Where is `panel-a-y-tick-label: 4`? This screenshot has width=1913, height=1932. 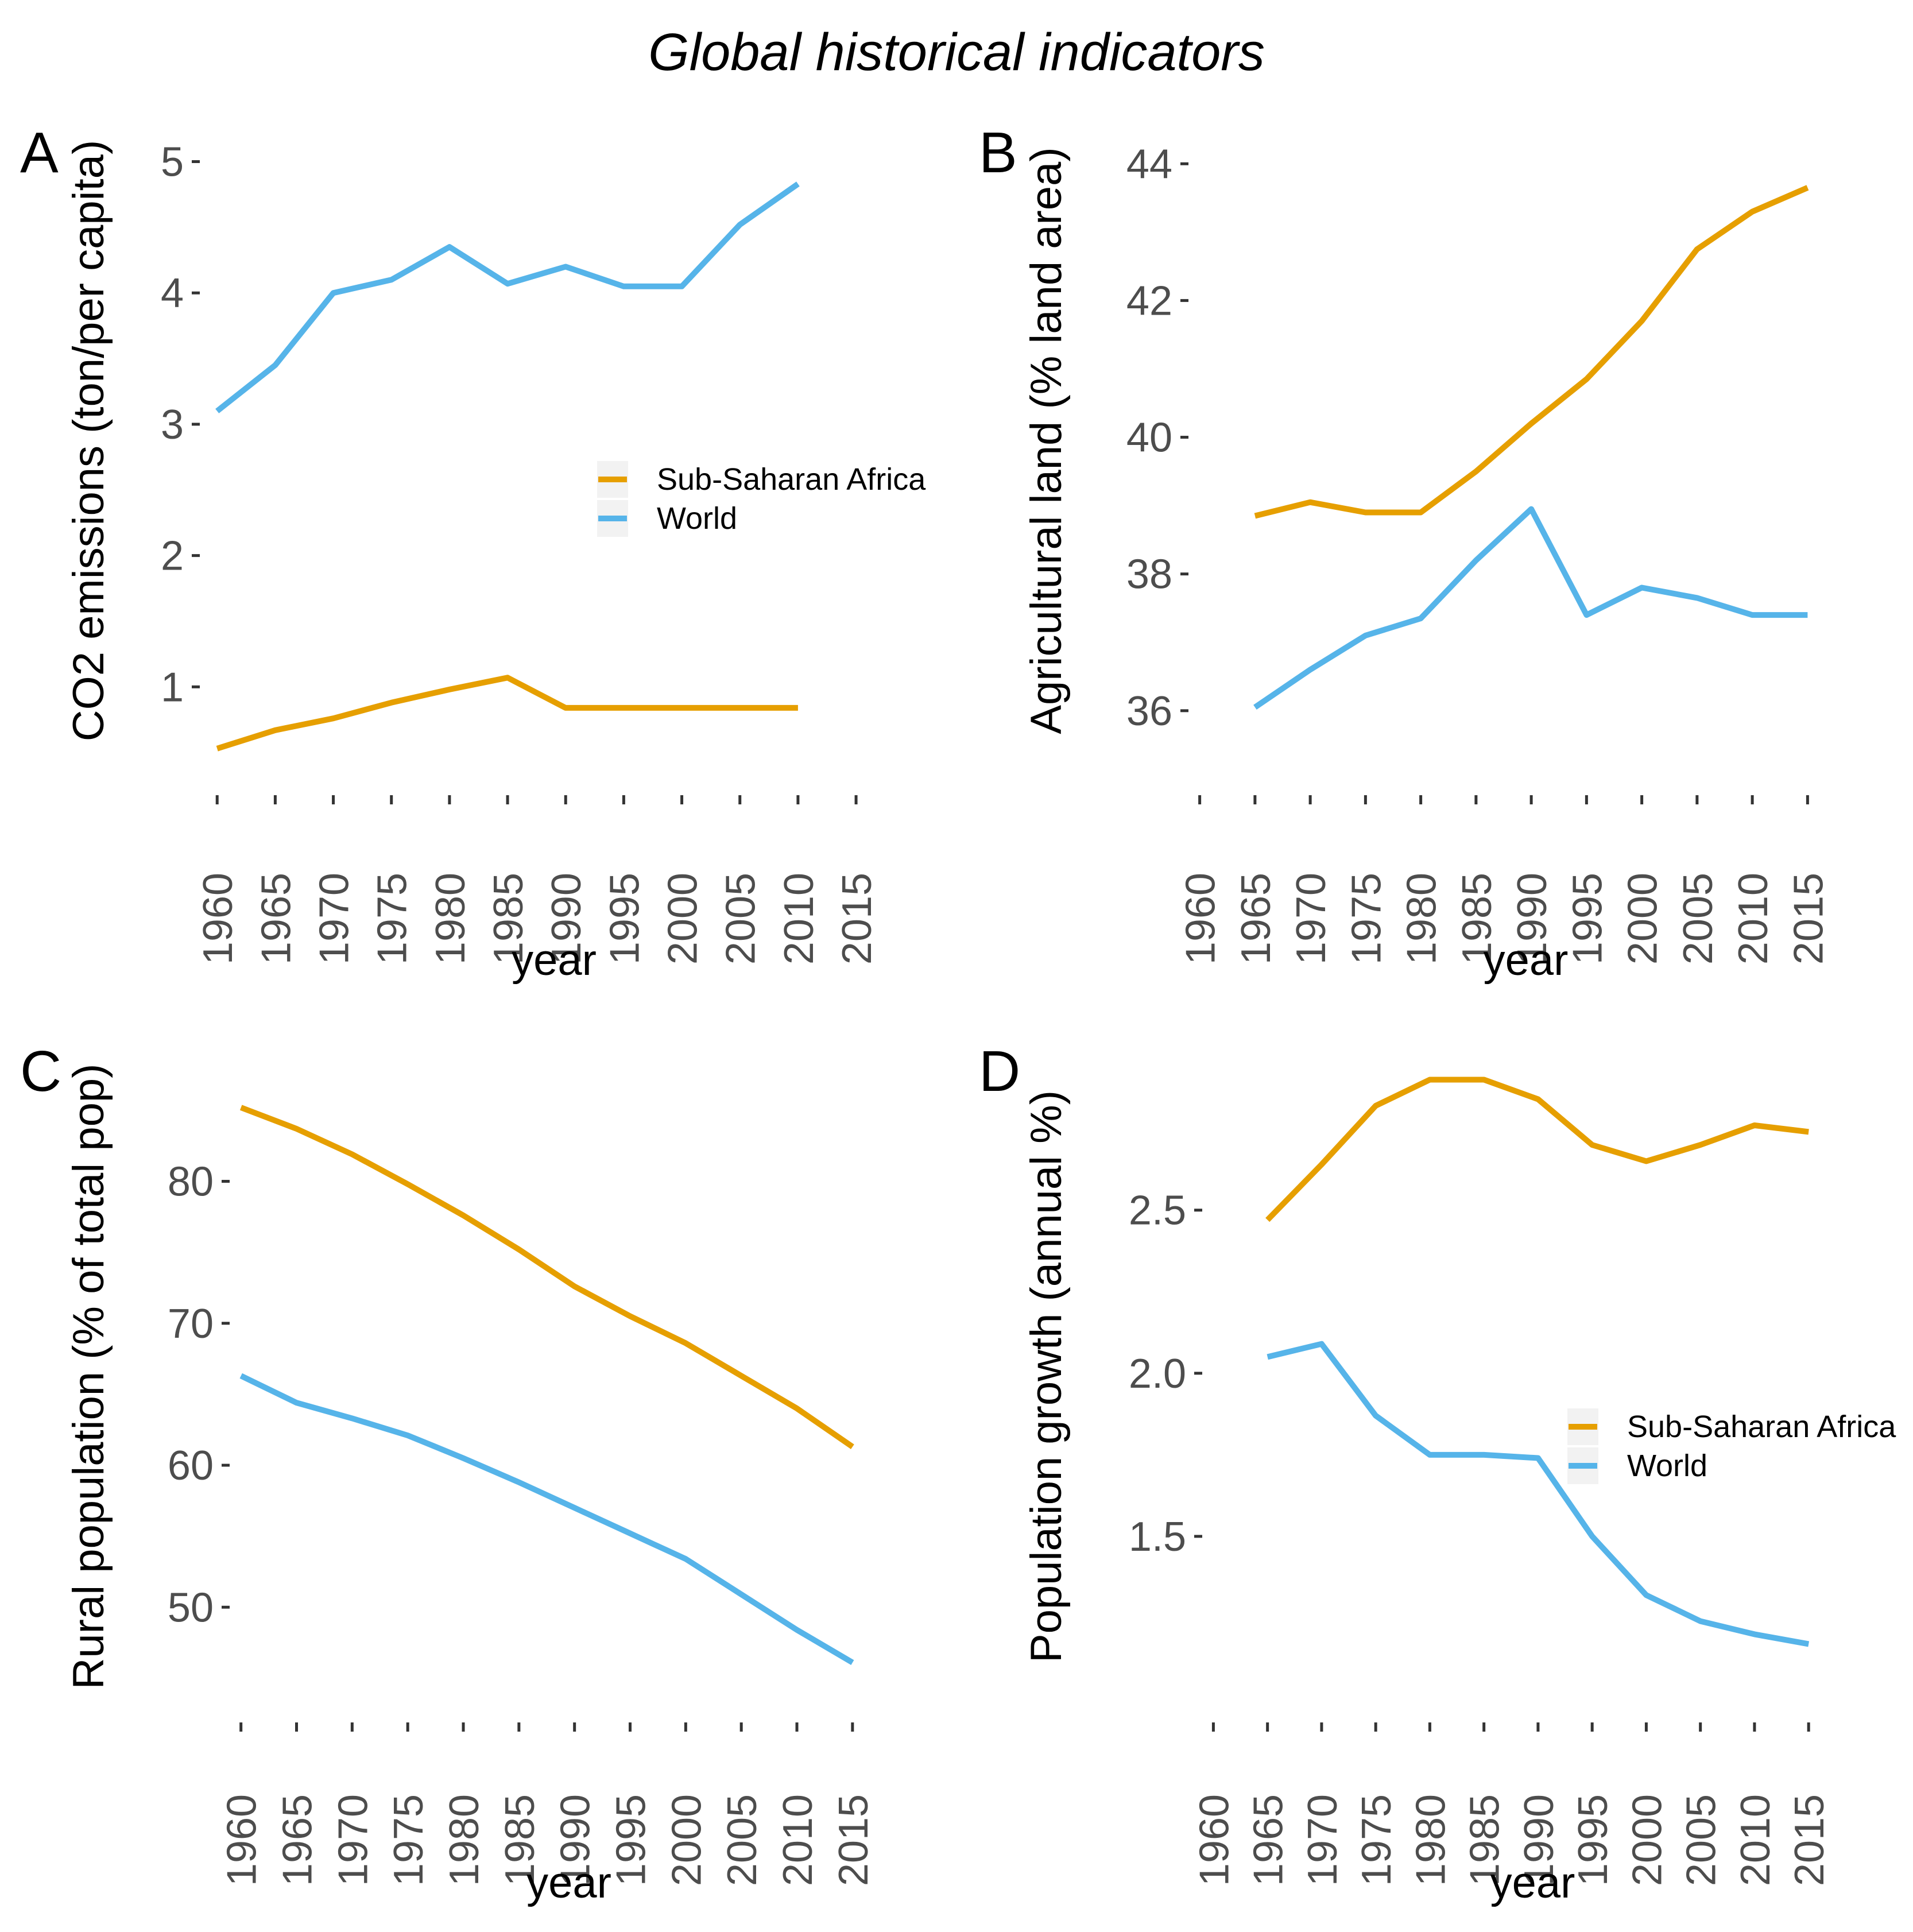
panel-a-y-tick-label: 4 is located at coordinates (172, 293).